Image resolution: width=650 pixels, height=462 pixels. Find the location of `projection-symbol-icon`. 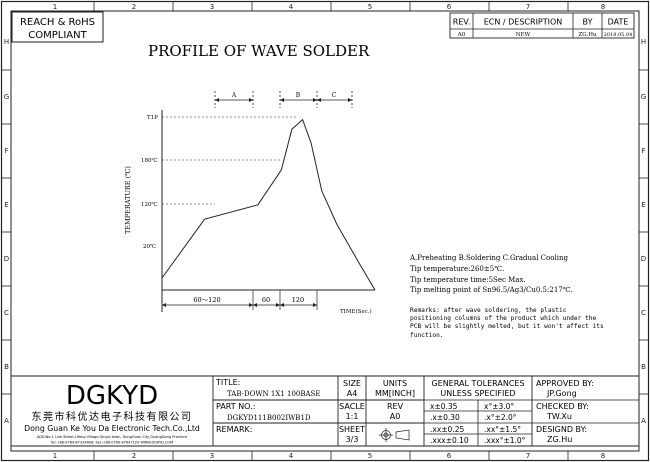

projection-symbol-icon is located at coordinates (394, 435).